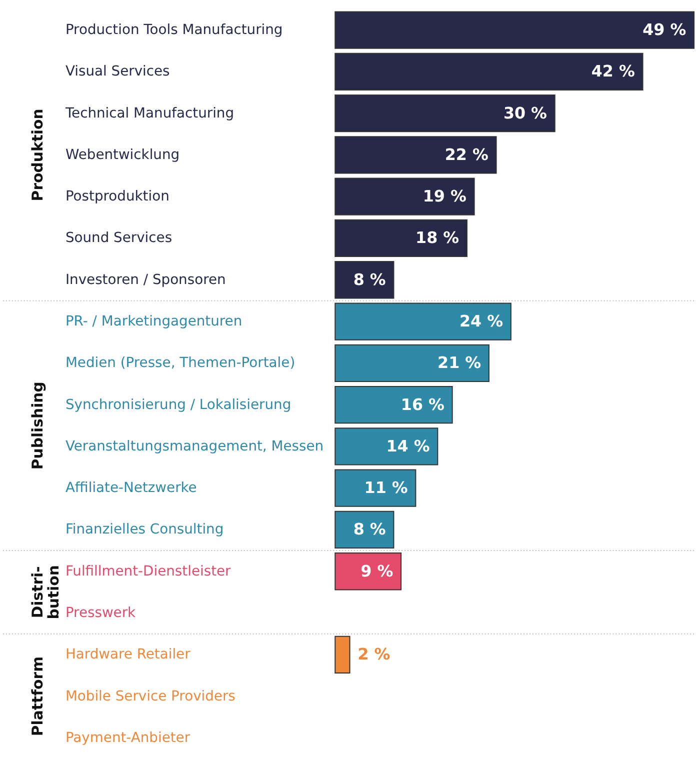 The height and width of the screenshot is (769, 699). Describe the element at coordinates (408, 446) in the screenshot. I see `data-label: 14 %` at that location.